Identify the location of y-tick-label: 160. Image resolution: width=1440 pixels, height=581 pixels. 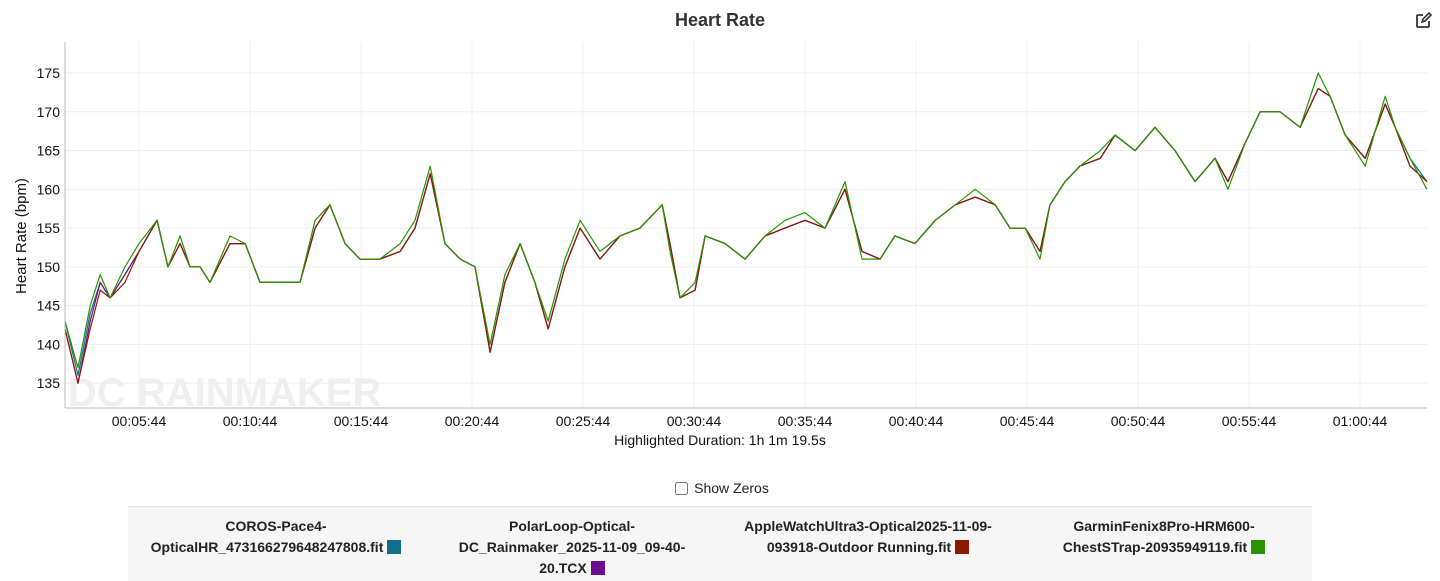
(49, 189).